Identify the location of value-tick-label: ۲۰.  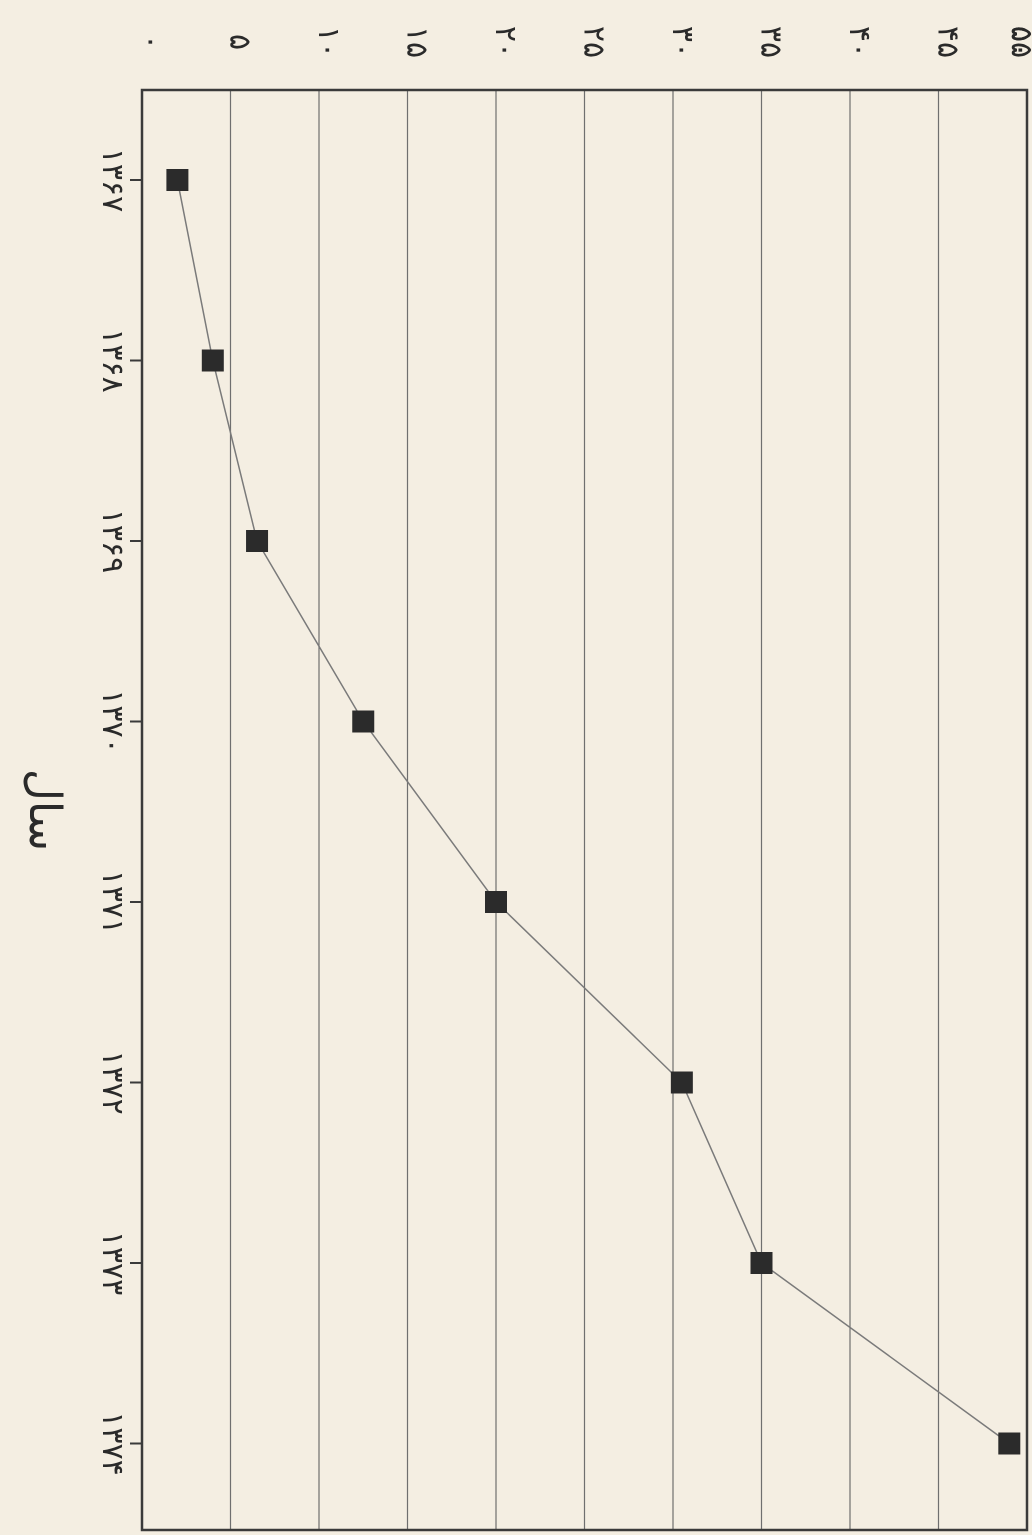
(505, 42).